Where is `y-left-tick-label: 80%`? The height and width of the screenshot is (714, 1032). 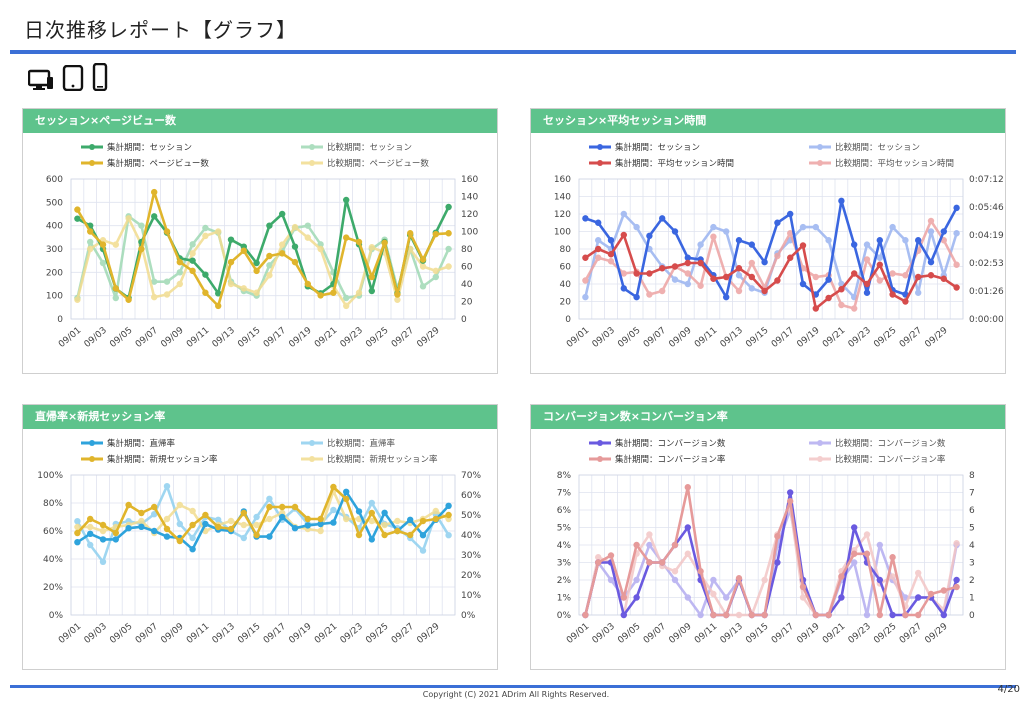
y-left-tick-label: 80% is located at coordinates (53, 504).